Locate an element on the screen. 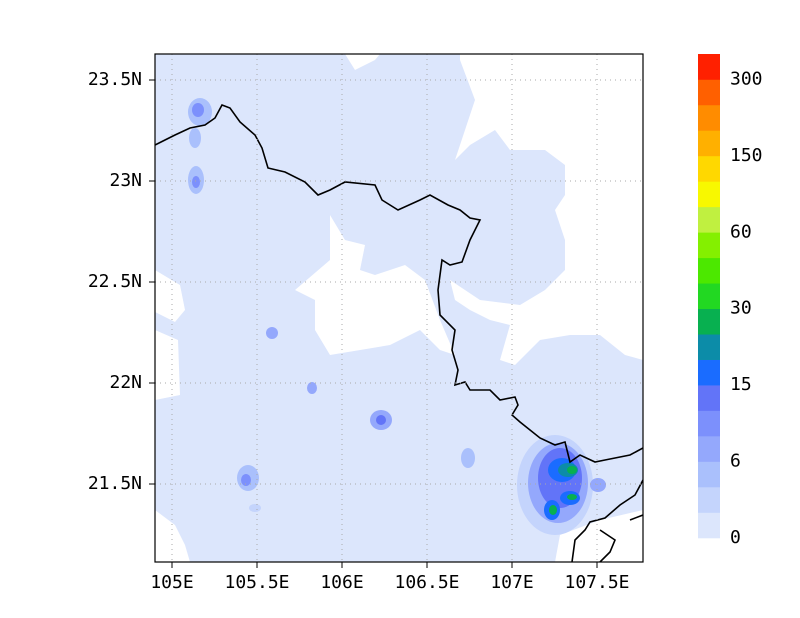 The width and height of the screenshot is (800, 618). colorbar-label: 150 is located at coordinates (746, 155).